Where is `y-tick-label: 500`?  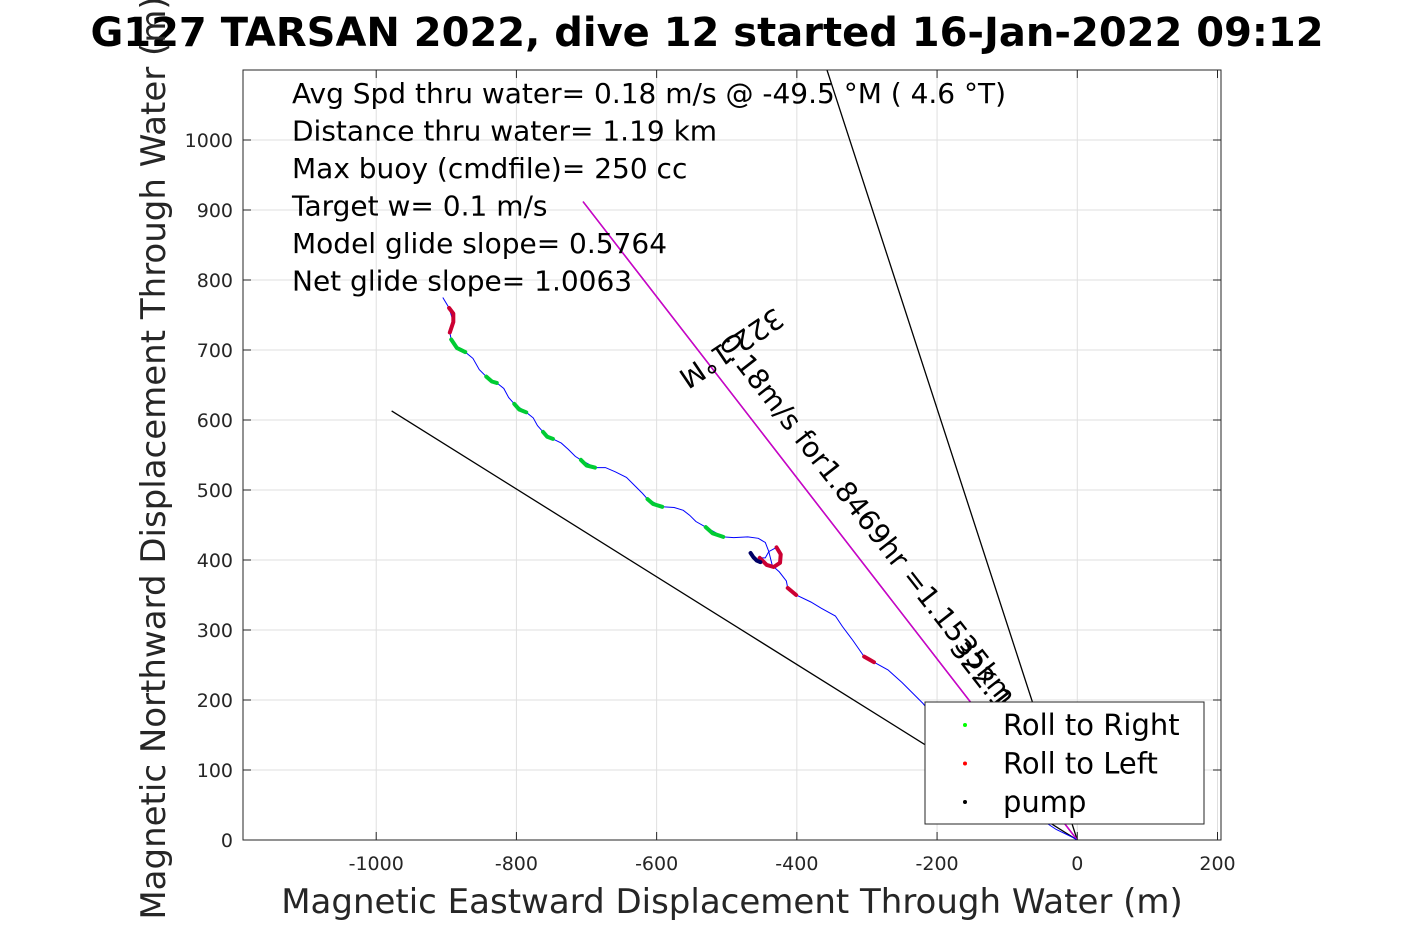 y-tick-label: 500 is located at coordinates (215, 491).